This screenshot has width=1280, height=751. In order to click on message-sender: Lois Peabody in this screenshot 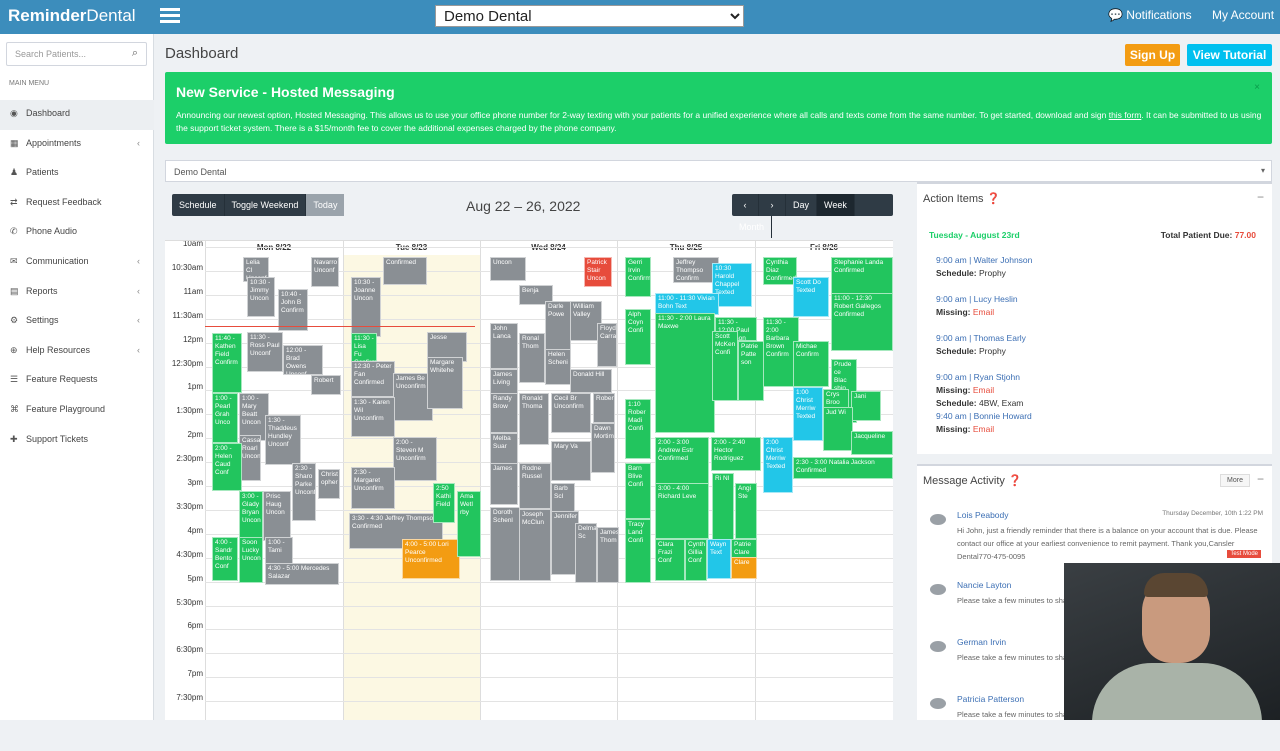, I will do `click(983, 515)`.